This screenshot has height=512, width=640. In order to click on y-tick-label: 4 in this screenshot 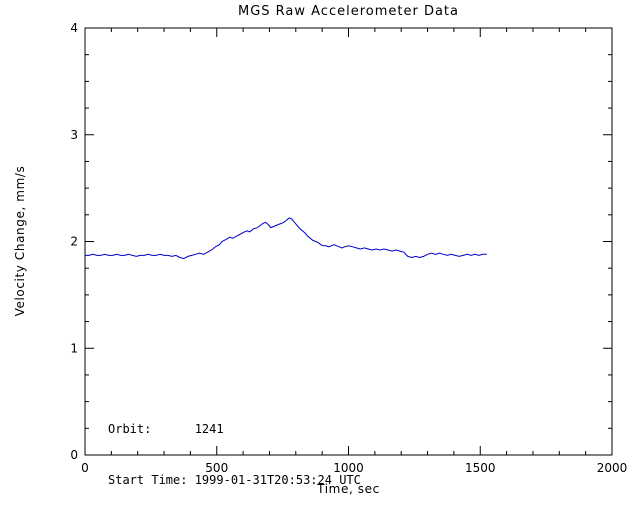, I will do `click(74, 28)`.